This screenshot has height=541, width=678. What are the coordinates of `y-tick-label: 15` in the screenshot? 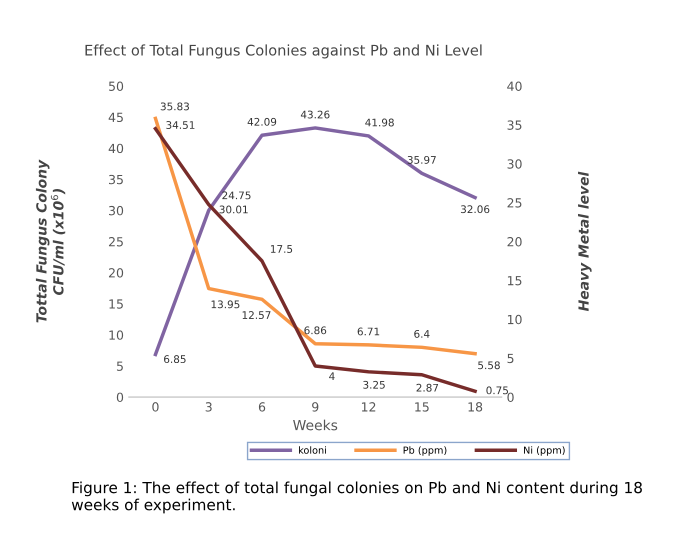 It's located at (116, 304).